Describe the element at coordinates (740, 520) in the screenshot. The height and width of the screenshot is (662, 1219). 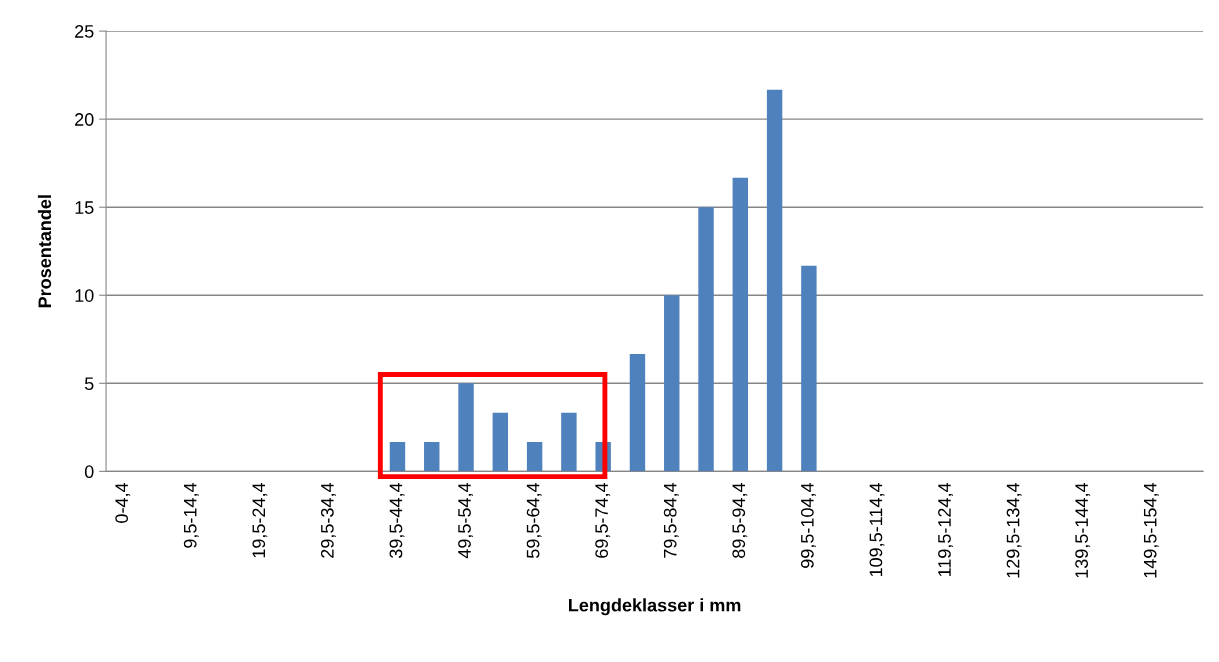
I see `x-tick-label: 89,5-94,4` at that location.